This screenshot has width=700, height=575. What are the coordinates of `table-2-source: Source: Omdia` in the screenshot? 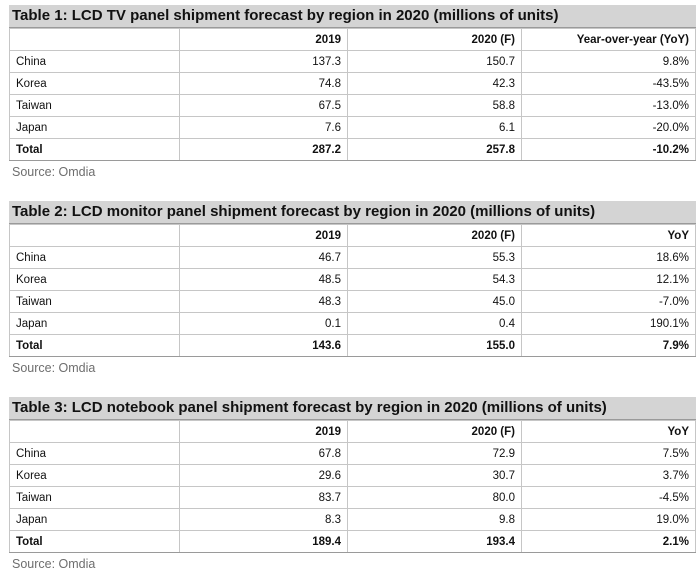 It's located at (54, 368).